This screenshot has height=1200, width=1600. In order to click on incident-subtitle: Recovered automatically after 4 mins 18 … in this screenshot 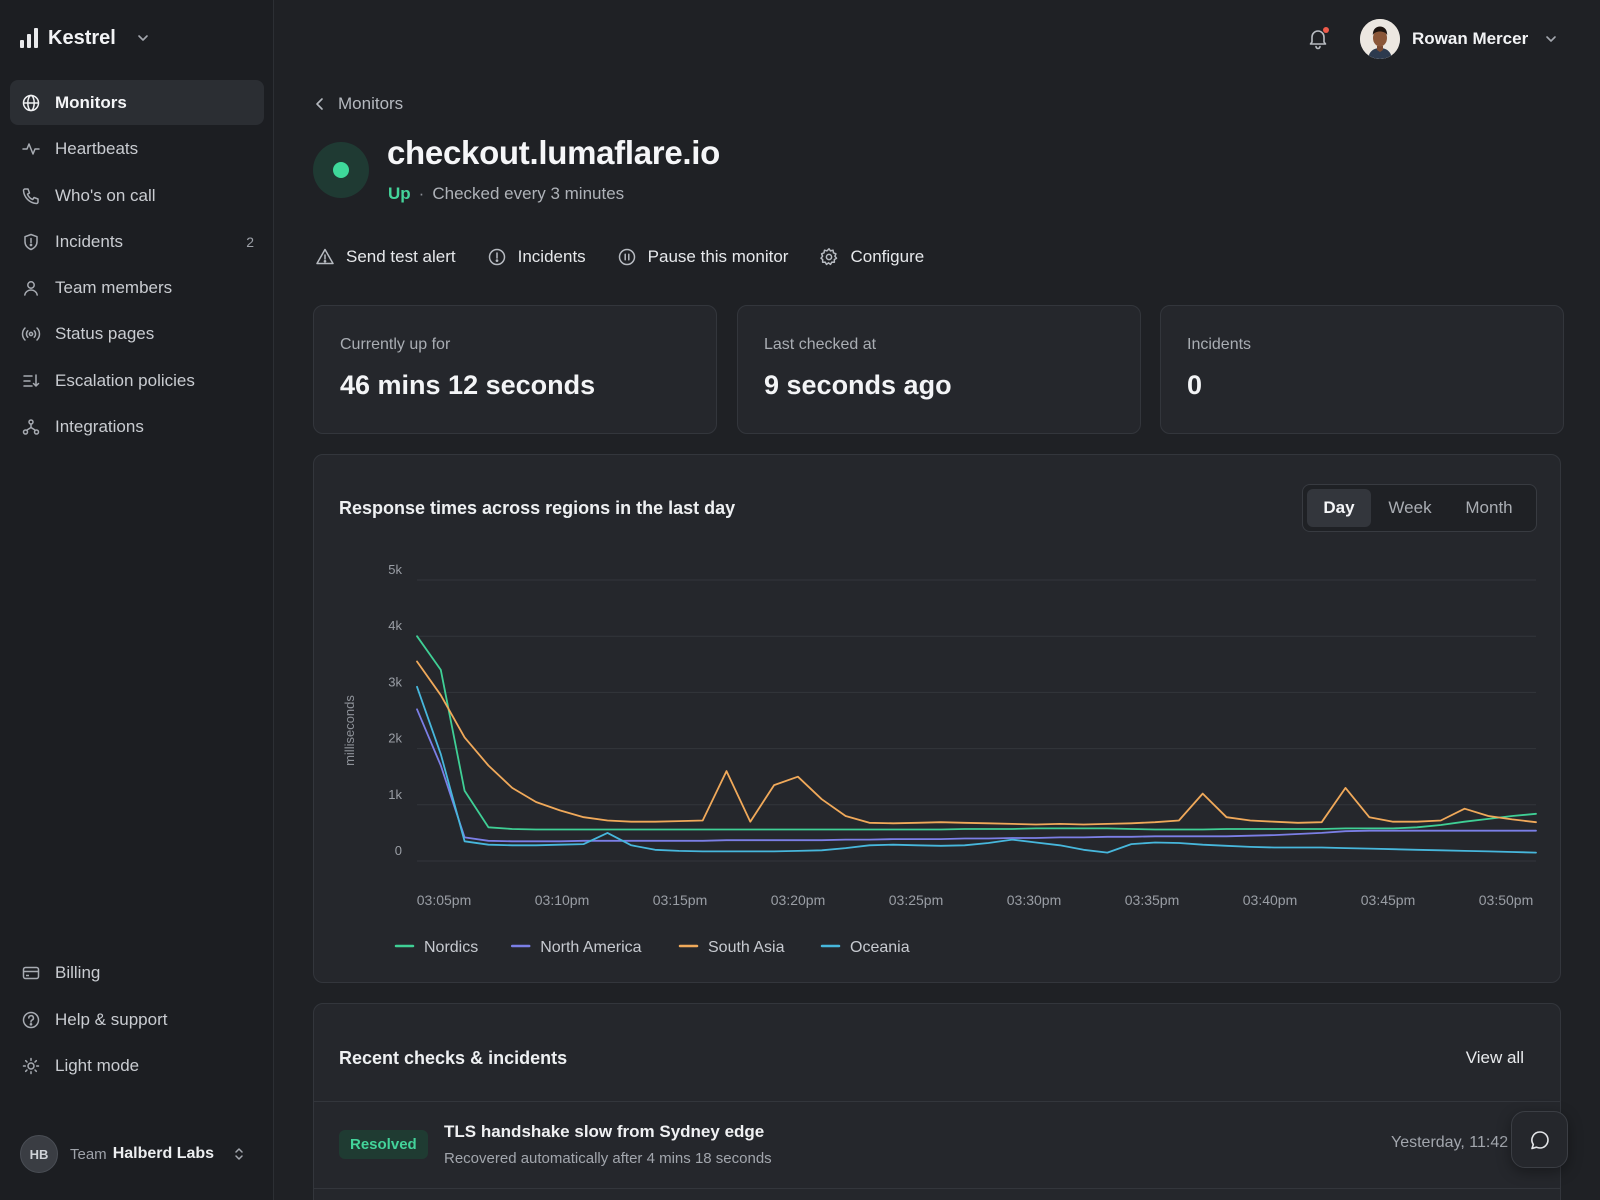, I will do `click(608, 1158)`.